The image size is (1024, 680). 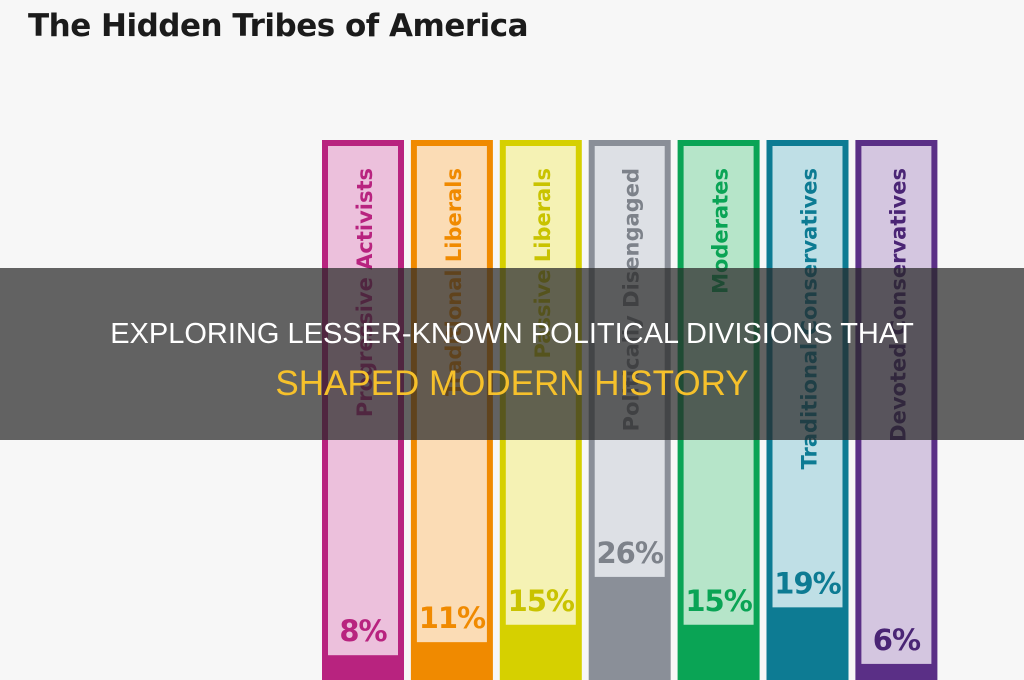 I want to click on value-label: 26%, so click(x=629, y=553).